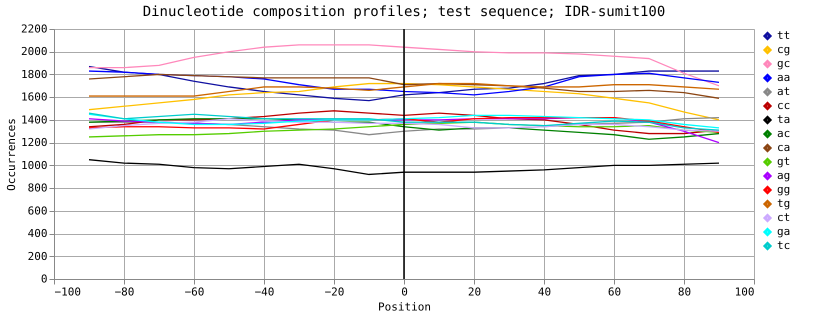 This screenshot has width=834, height=328. I want to click on legend-label: ac, so click(783, 133).